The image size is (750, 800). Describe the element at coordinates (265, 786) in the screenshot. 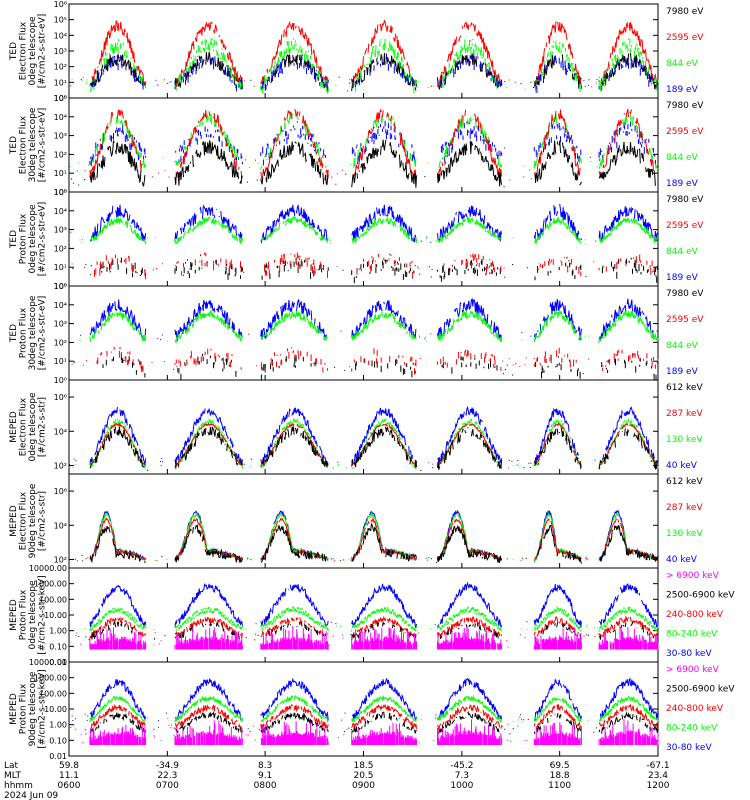

I see `x-tick-label: 0800` at that location.